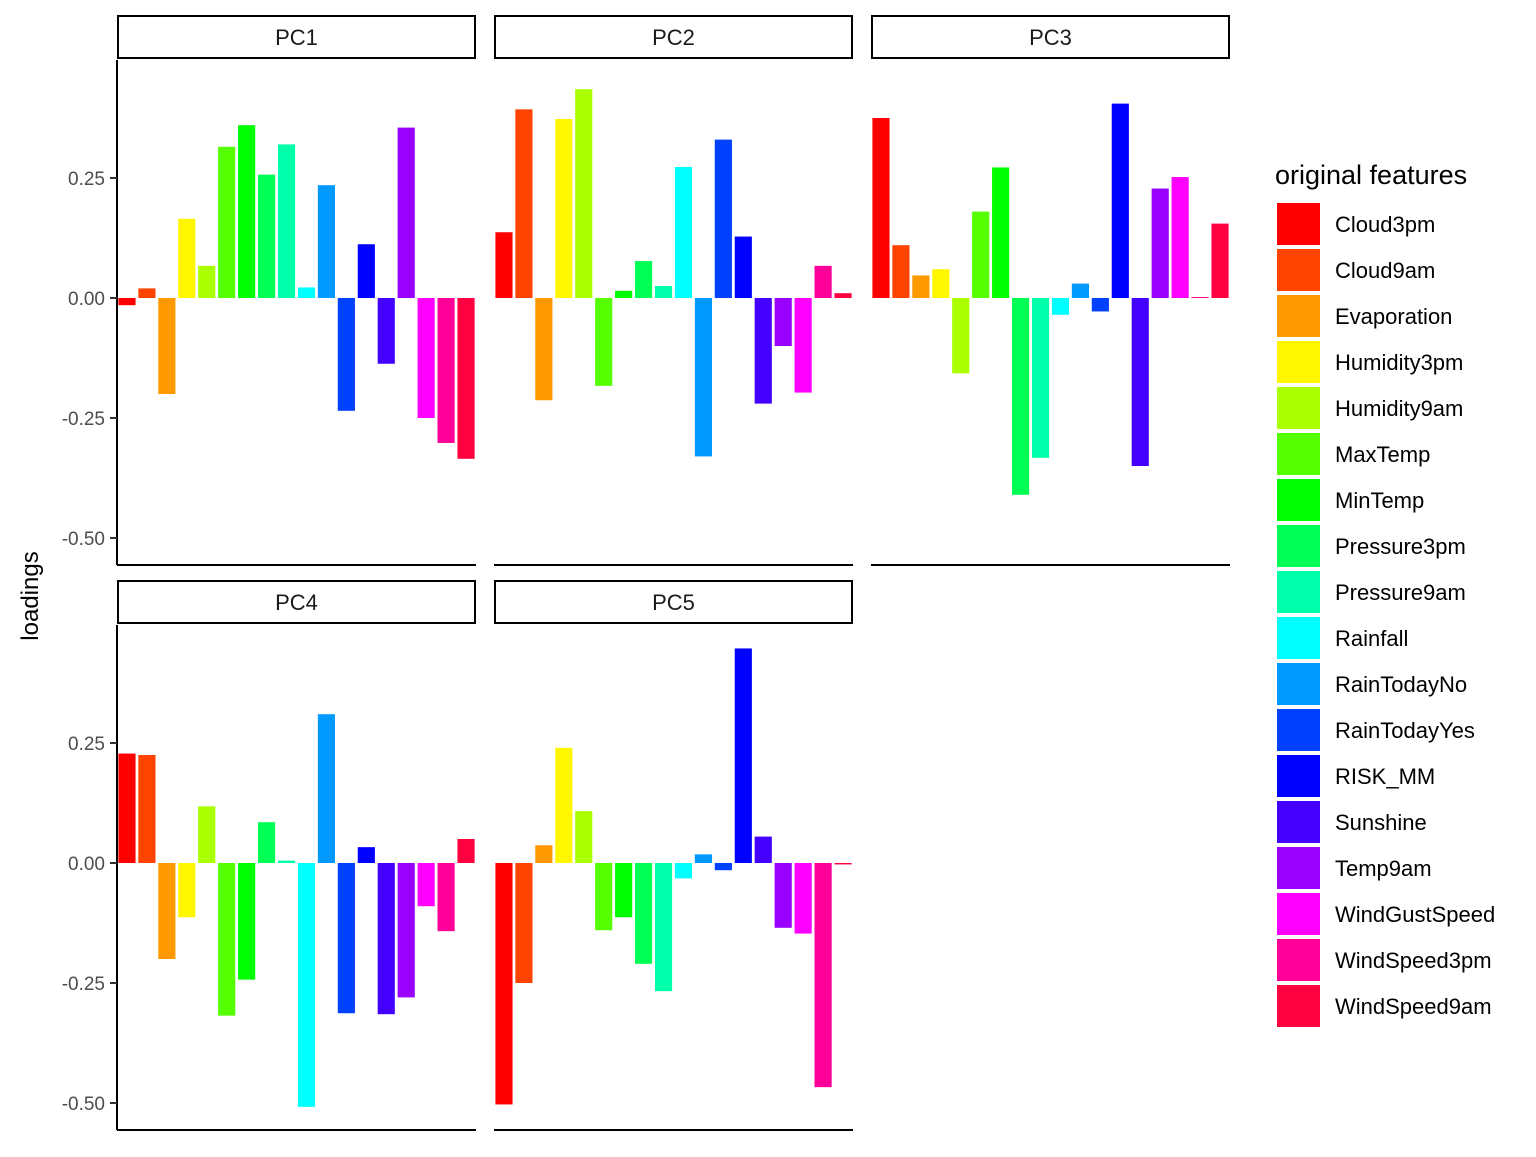 This screenshot has width=1536, height=1157. I want to click on legend-label: RainTodayNo, so click(1401, 684).